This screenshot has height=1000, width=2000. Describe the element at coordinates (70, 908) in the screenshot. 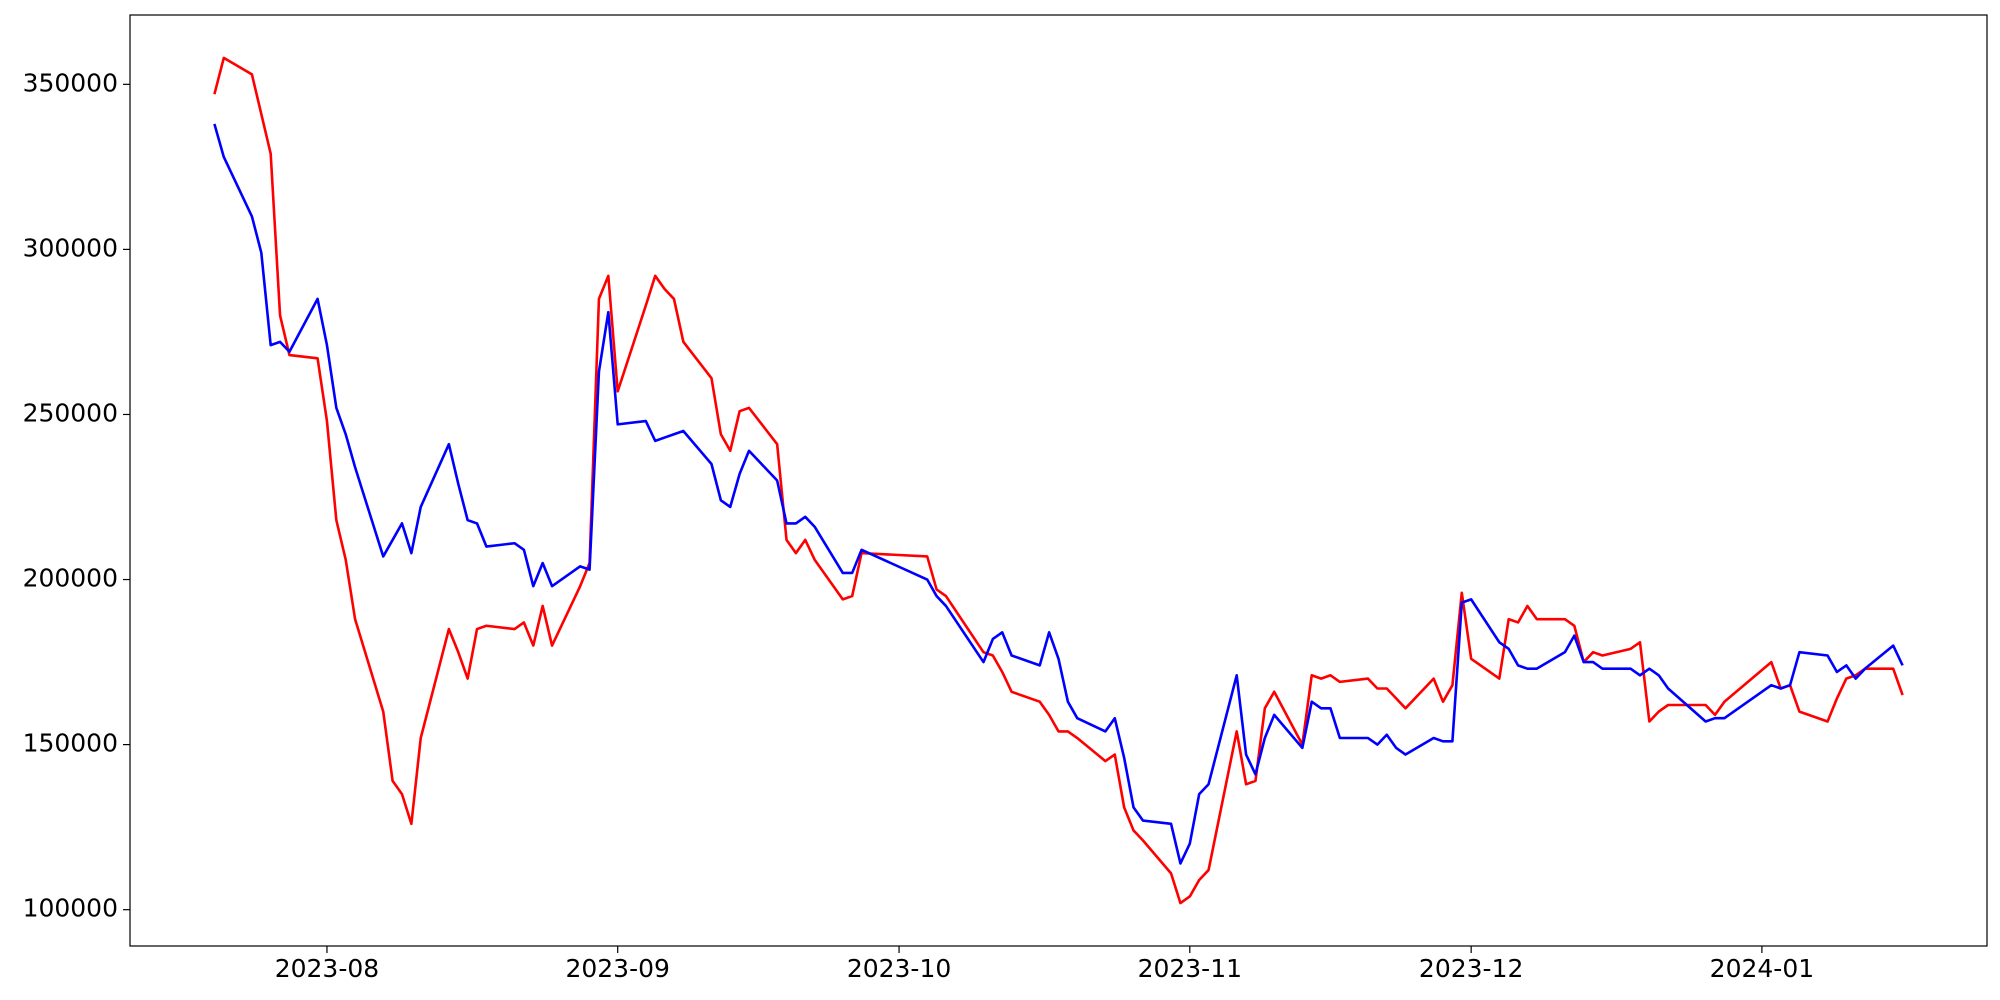

I see `y-tick-label: 100000` at that location.